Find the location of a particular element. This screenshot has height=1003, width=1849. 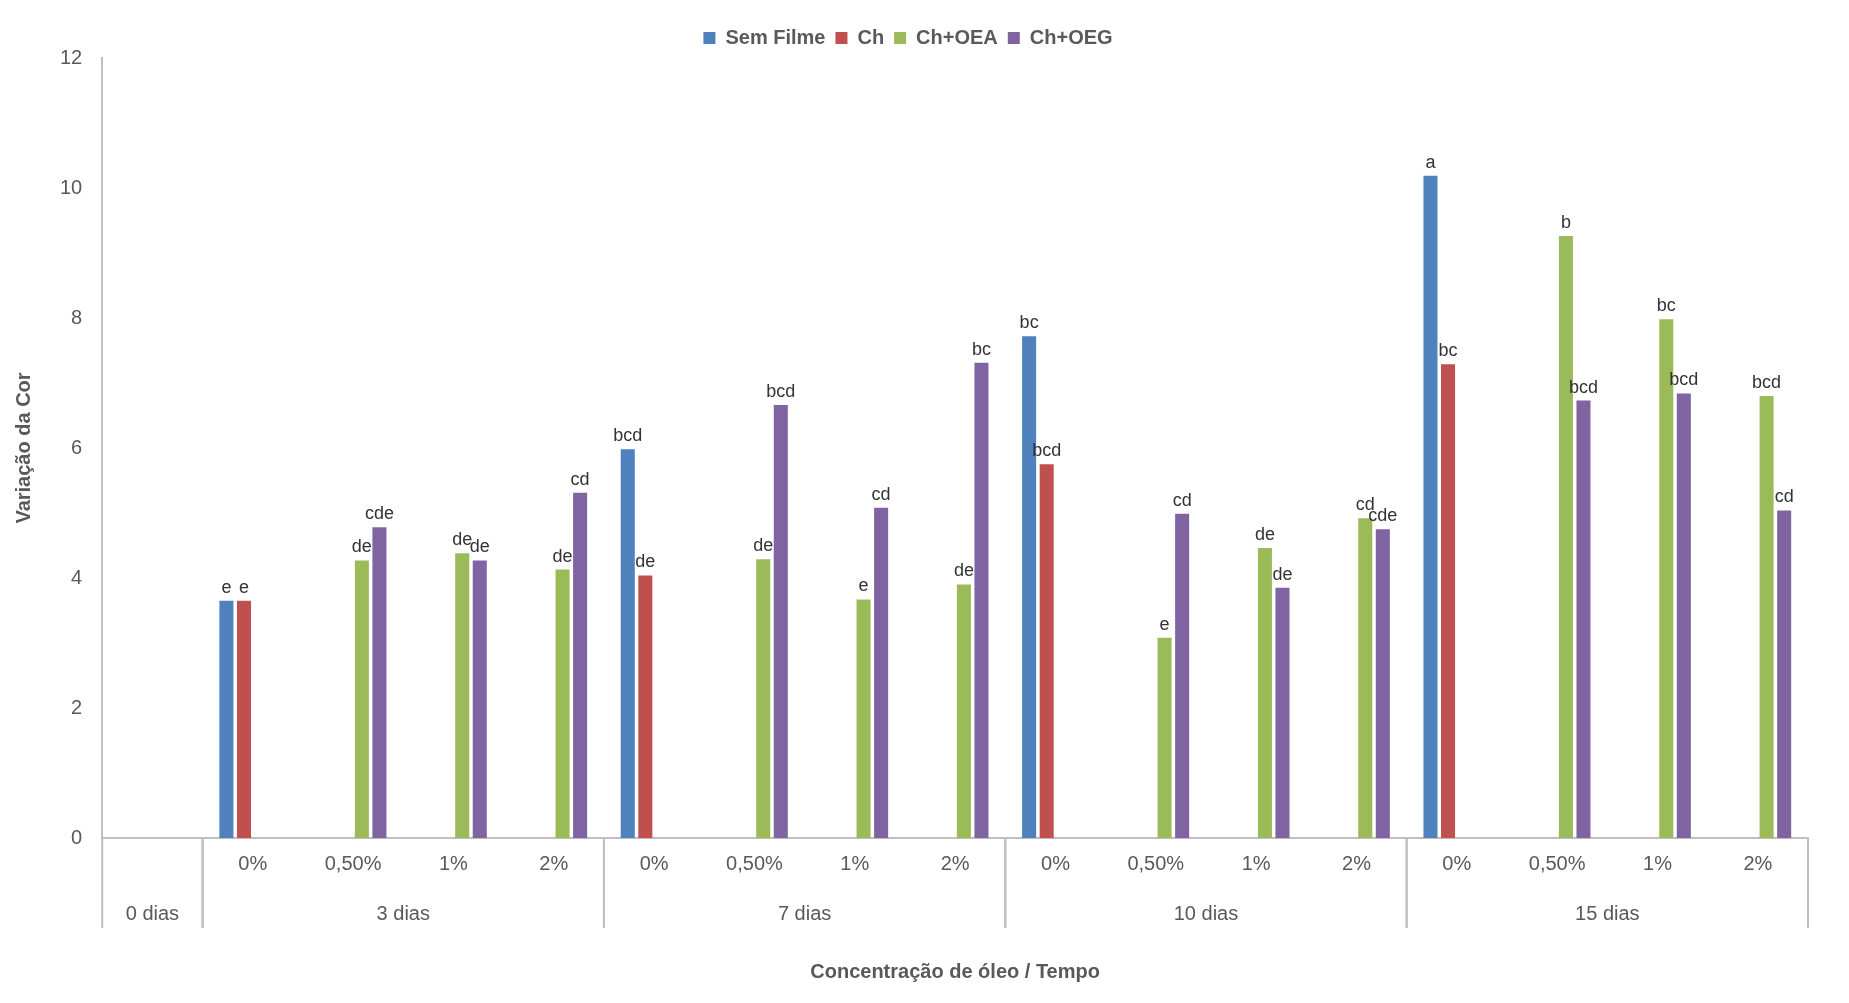

y-tick-label: 0 is located at coordinates (77, 836).